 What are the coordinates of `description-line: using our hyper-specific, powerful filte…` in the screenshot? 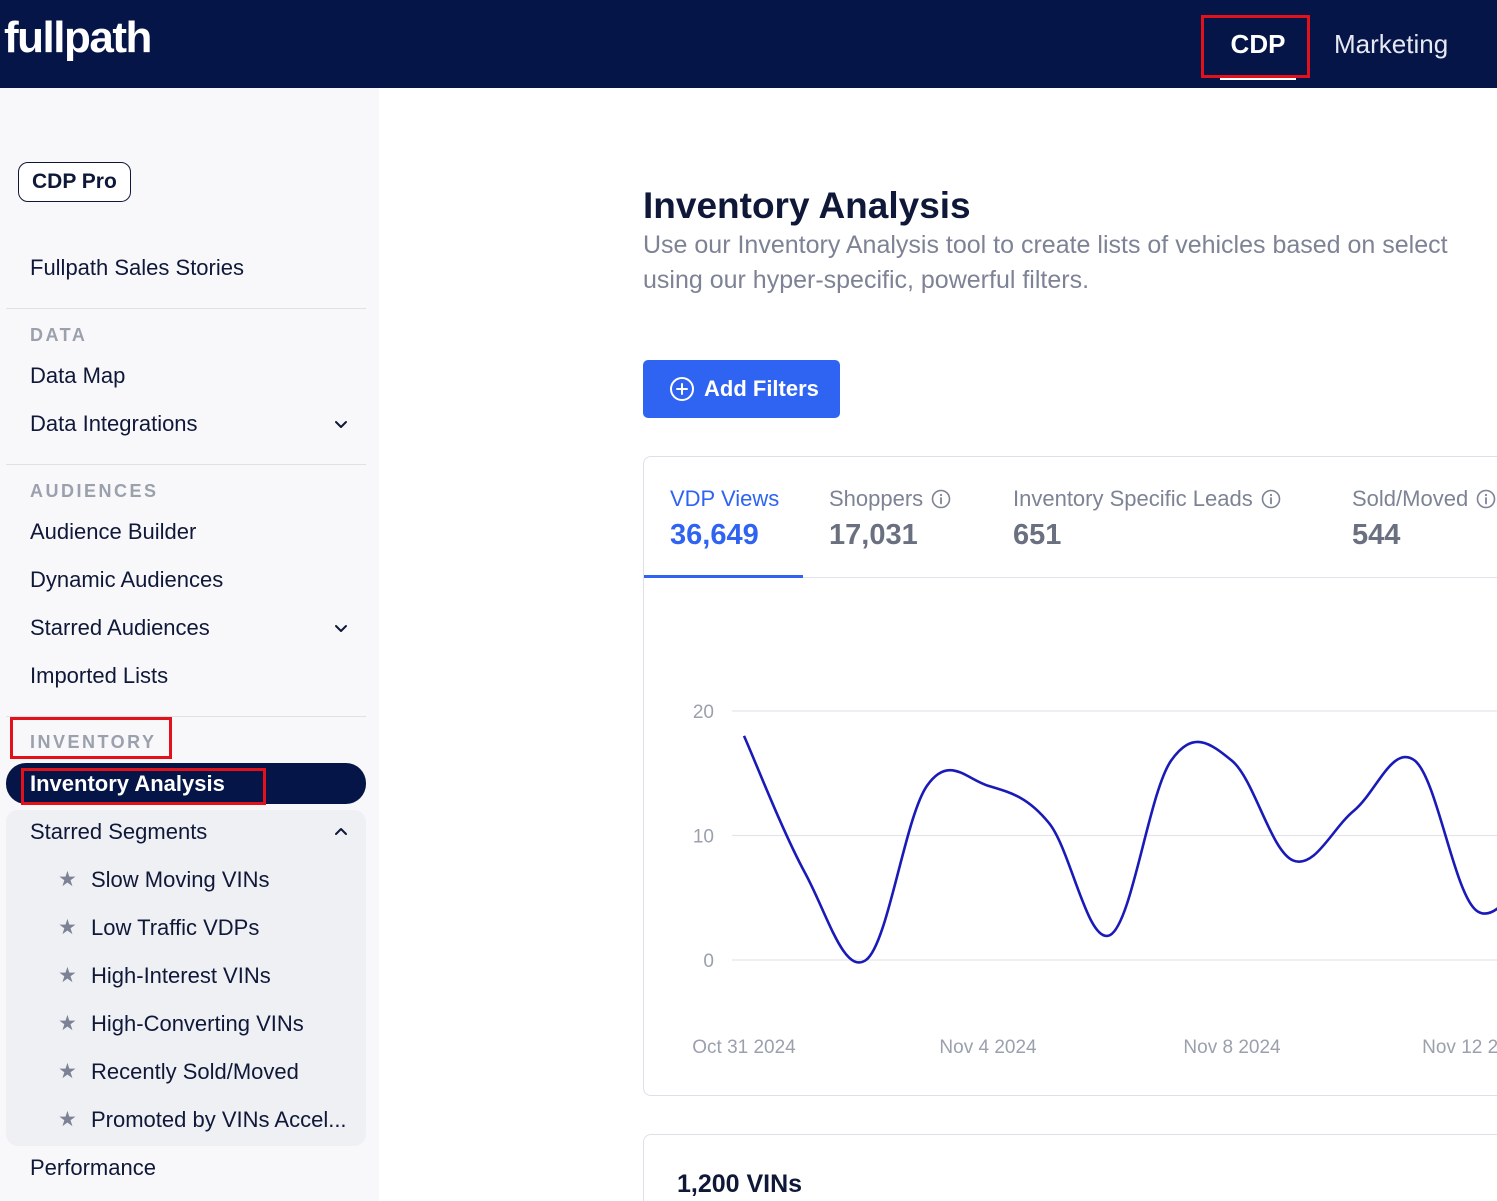 It's located at (866, 280).